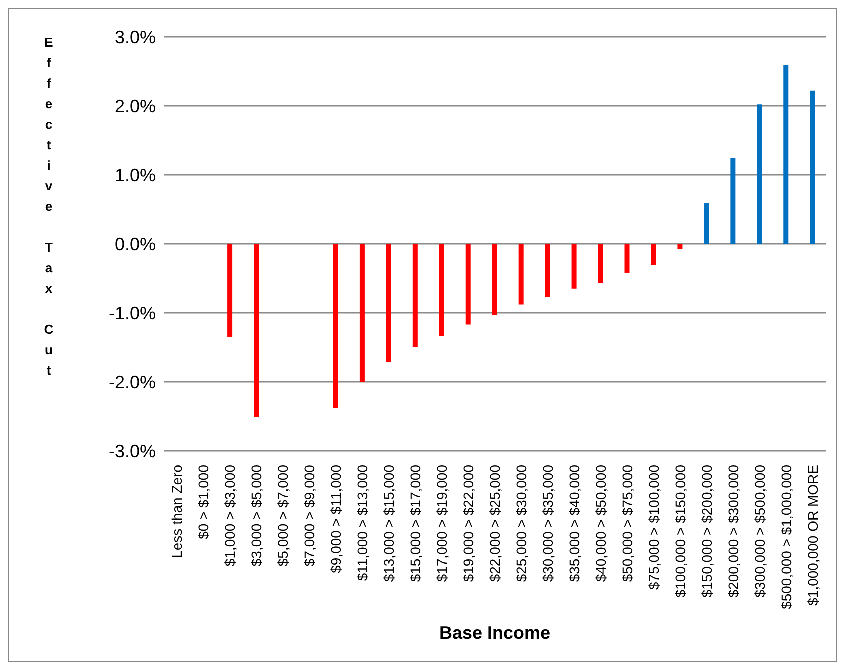 This screenshot has width=845, height=670. What do you see at coordinates (135, 244) in the screenshot?
I see `y-tick-label: 0.0%` at bounding box center [135, 244].